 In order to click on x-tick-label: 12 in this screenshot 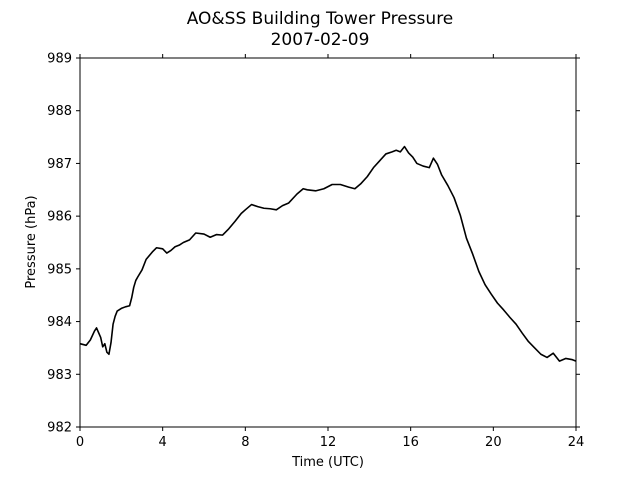, I will do `click(328, 442)`.